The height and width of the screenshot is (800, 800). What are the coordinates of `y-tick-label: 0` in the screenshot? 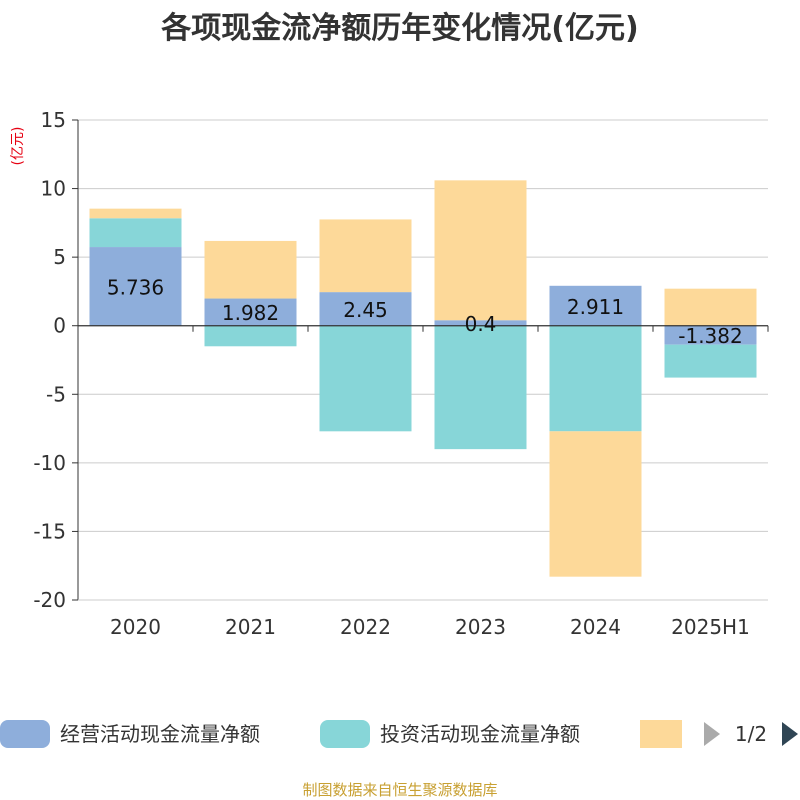 It's located at (59, 326).